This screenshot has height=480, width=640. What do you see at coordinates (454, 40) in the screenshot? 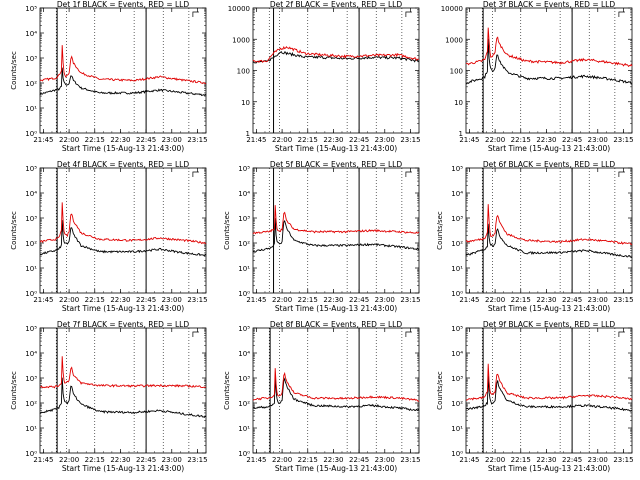
I see `y-tick-label: 1000` at bounding box center [454, 40].